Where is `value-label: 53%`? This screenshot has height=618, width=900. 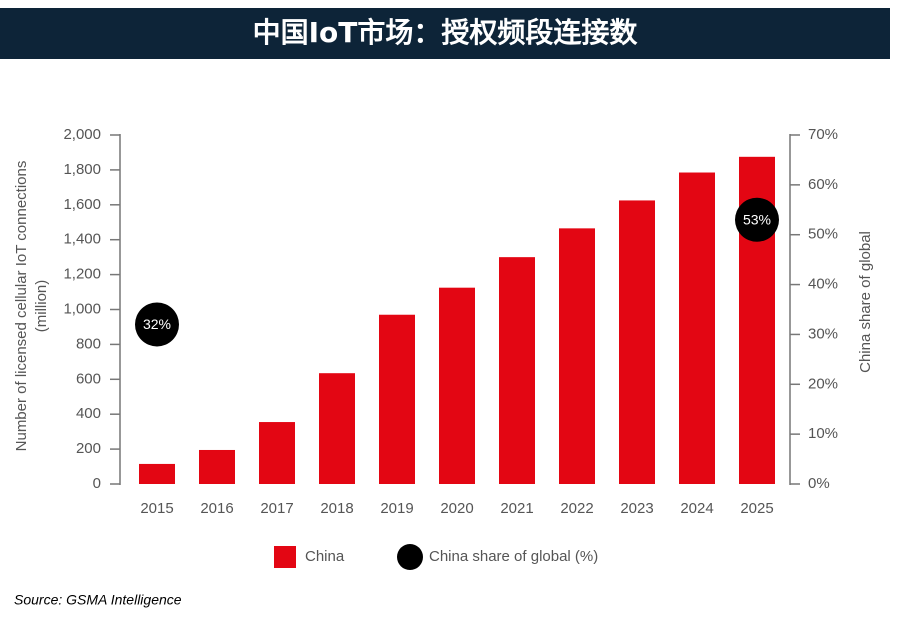 value-label: 53% is located at coordinates (757, 219).